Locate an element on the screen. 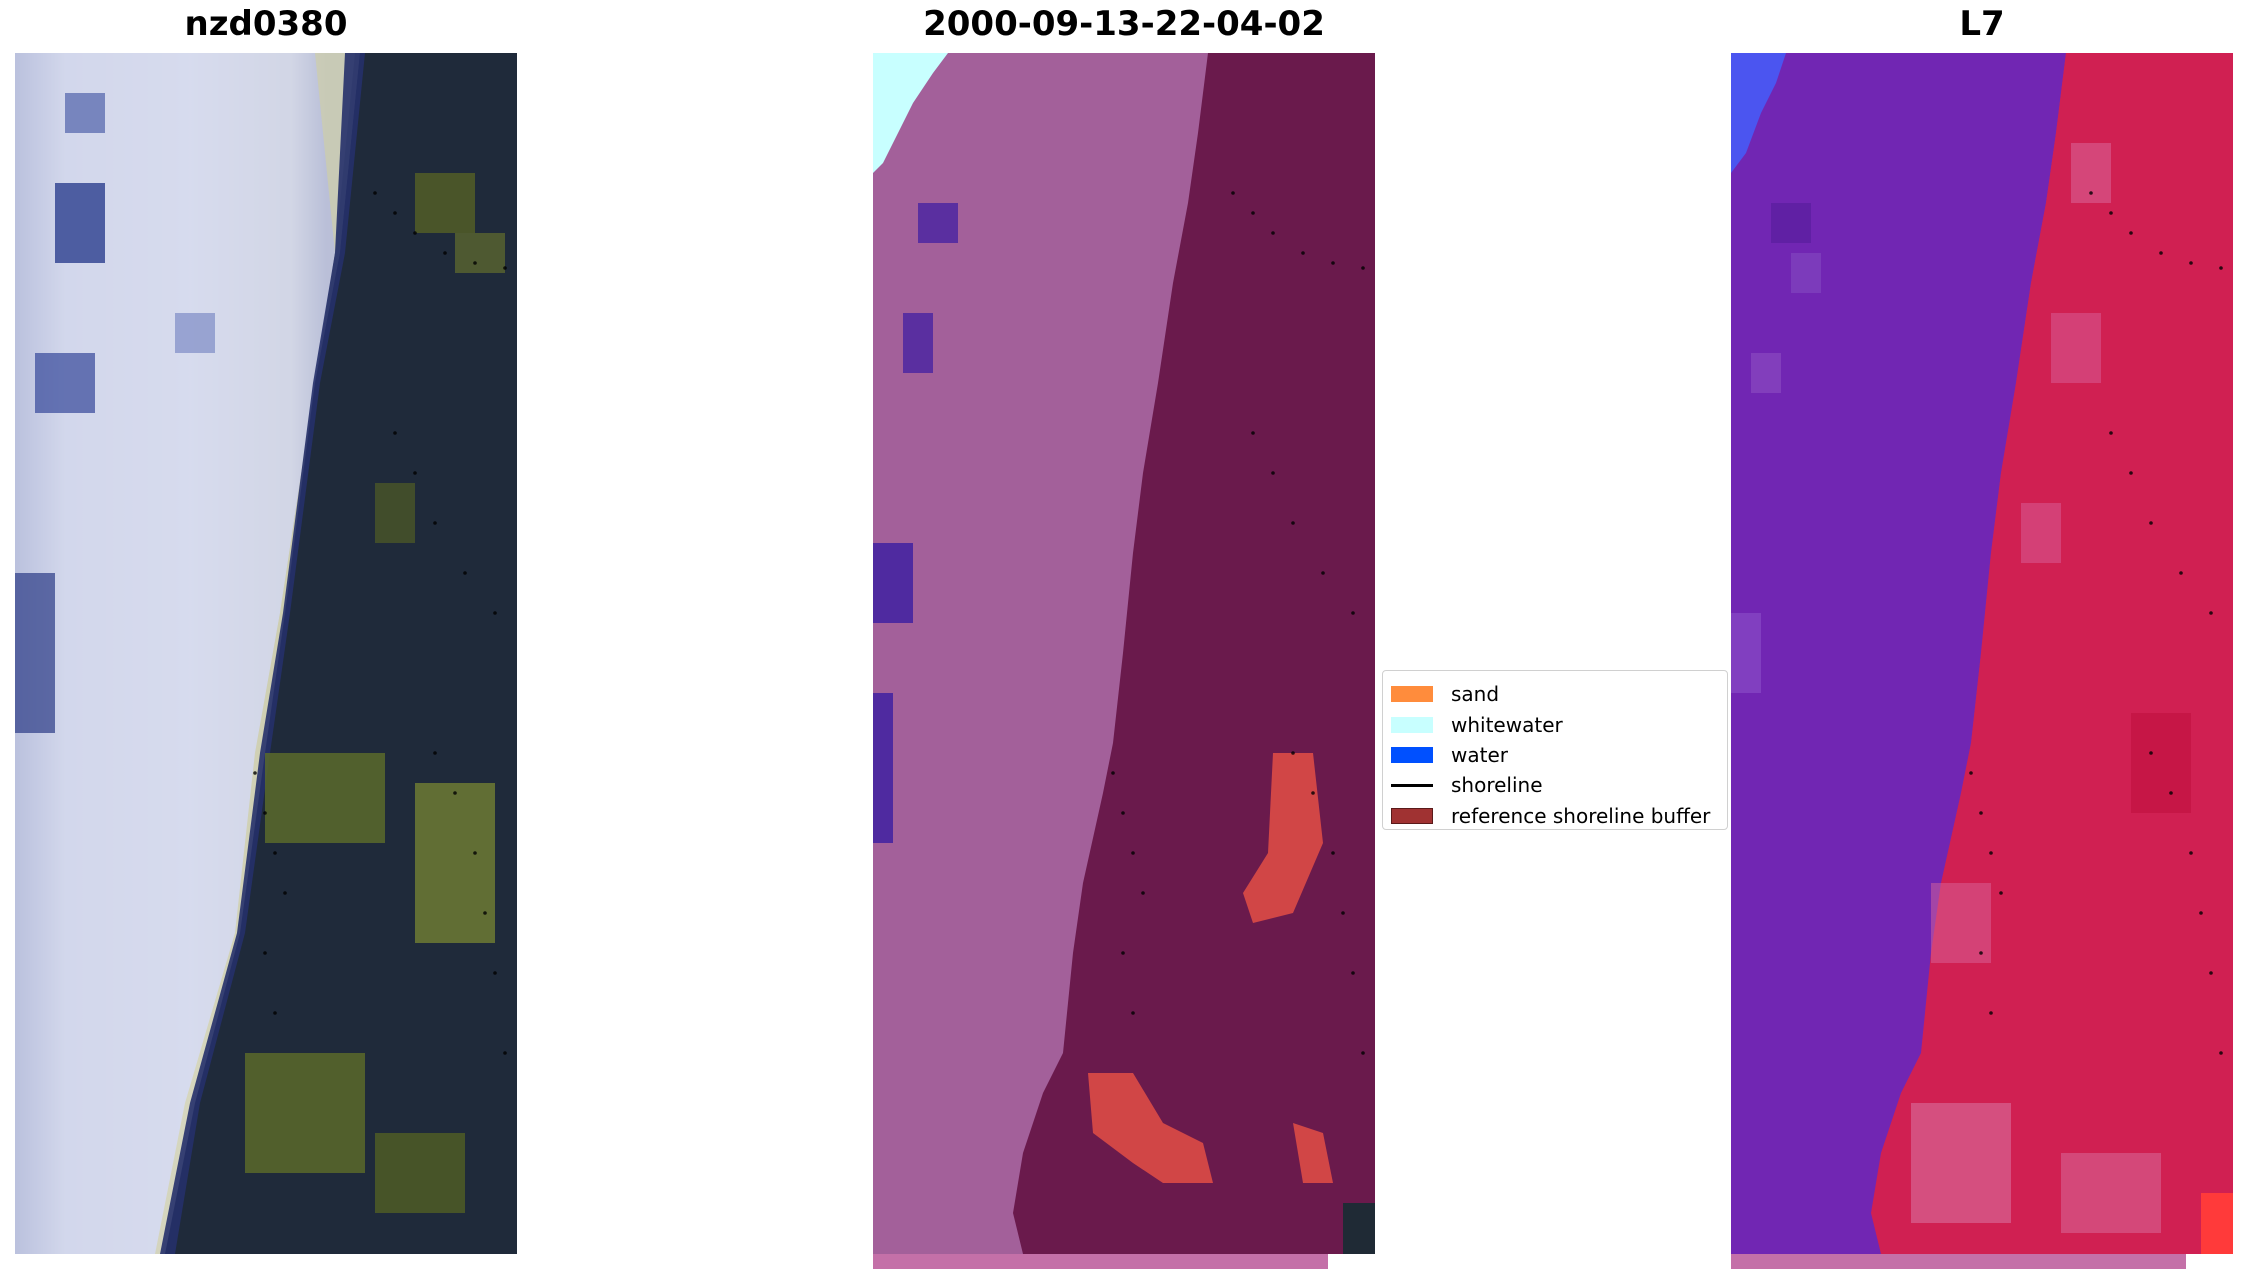 This screenshot has height=1283, width=2246. legend-item-shoreline: shoreline is located at coordinates (1556, 785).